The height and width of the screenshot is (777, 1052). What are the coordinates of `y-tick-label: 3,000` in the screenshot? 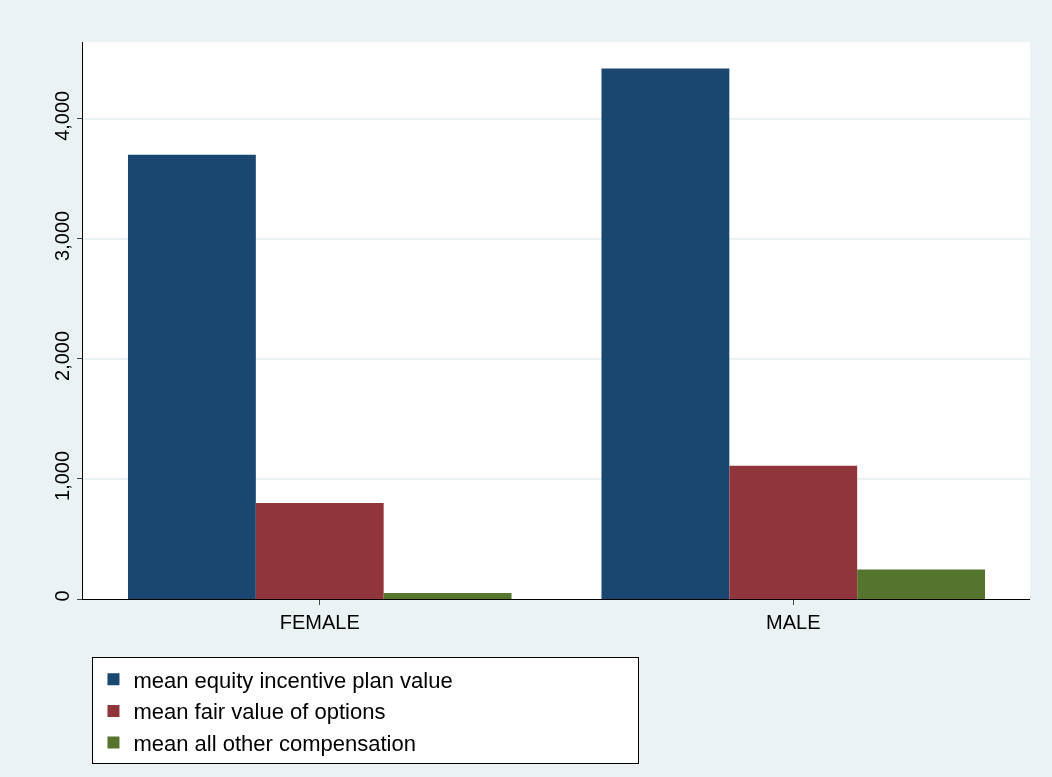 It's located at (62, 235).